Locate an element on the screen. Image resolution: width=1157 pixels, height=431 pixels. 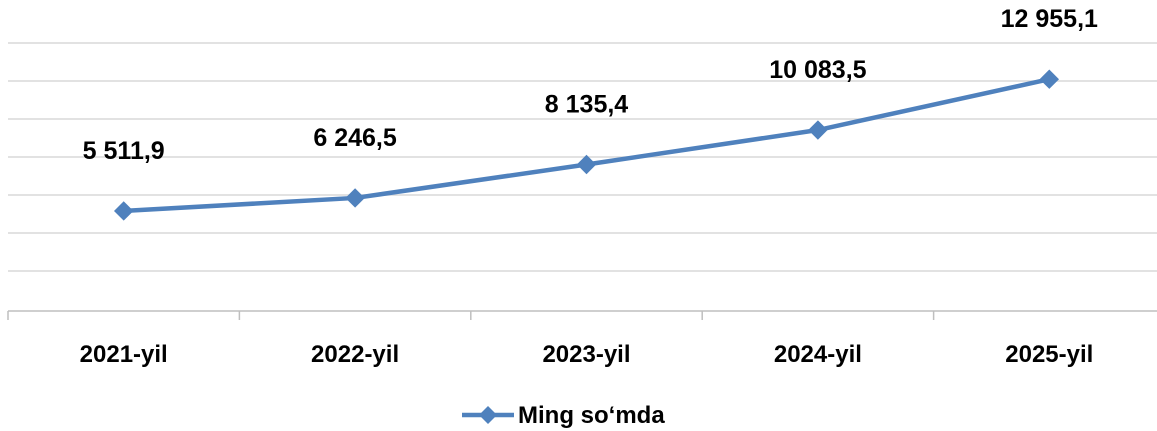
data-label: 10 083,5 is located at coordinates (817, 70).